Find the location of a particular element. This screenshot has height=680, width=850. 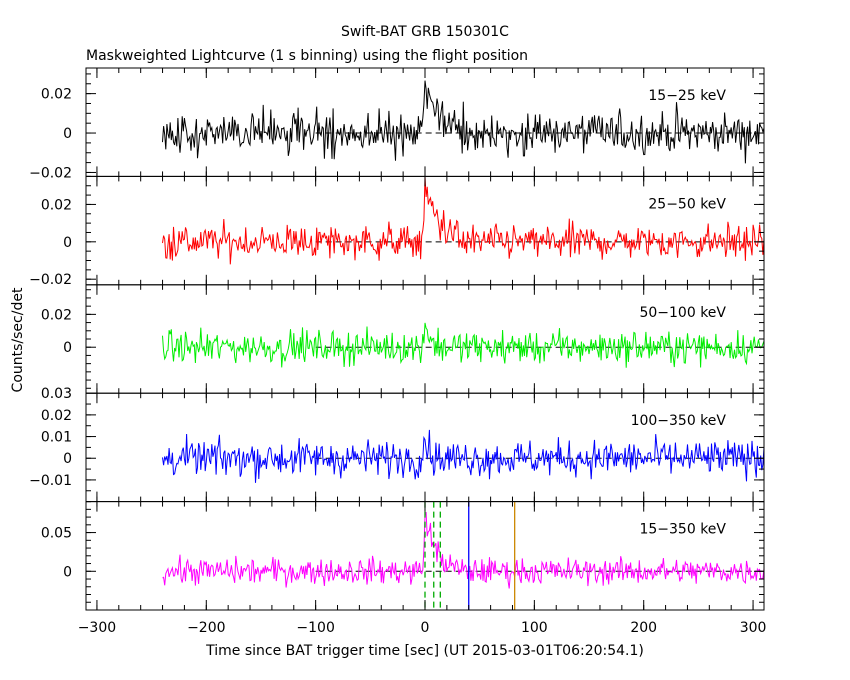

y-tick-label: −0.01 is located at coordinates (50, 481).